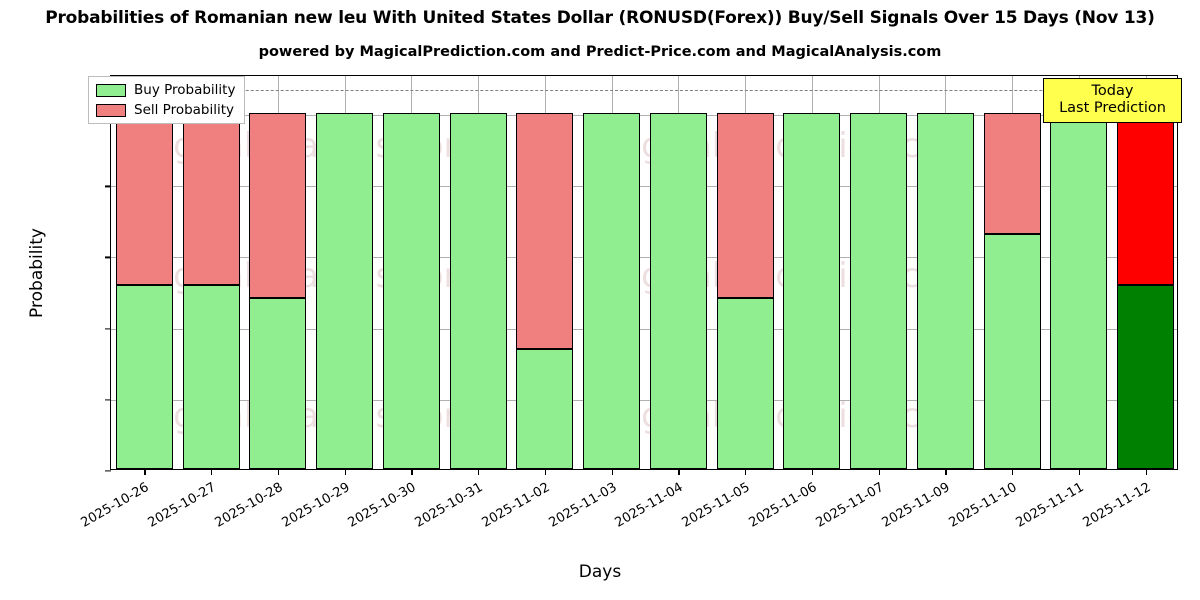 Image resolution: width=1200 pixels, height=600 pixels. I want to click on today-annotation-line2: Last Prediction, so click(1112, 107).